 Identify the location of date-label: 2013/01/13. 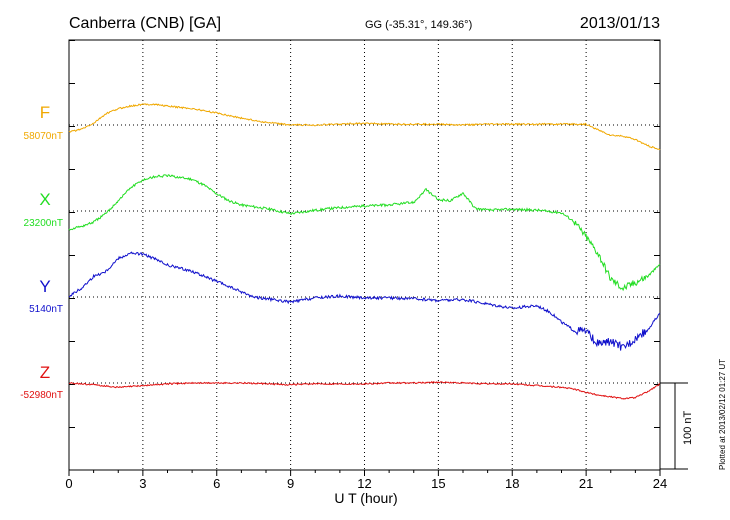
(620, 23).